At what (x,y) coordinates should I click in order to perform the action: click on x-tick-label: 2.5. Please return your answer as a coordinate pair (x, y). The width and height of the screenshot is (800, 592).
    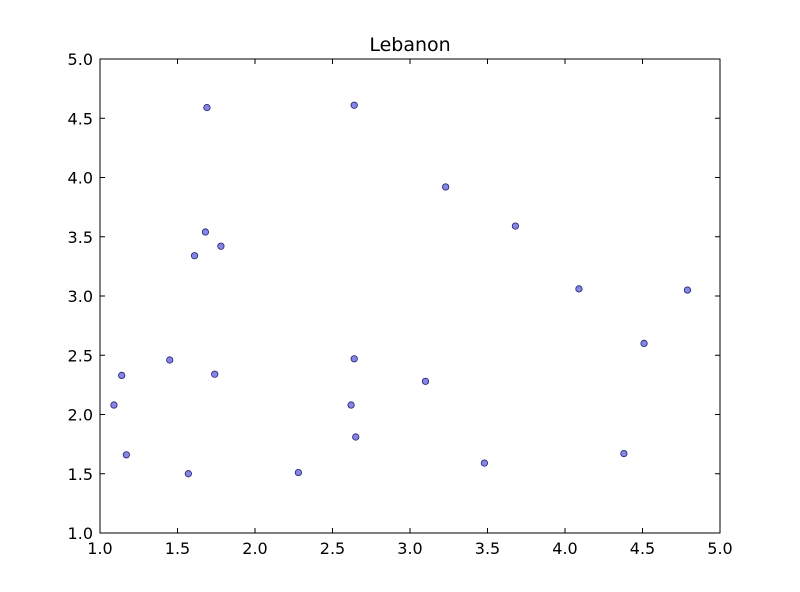
    Looking at the image, I should click on (332, 548).